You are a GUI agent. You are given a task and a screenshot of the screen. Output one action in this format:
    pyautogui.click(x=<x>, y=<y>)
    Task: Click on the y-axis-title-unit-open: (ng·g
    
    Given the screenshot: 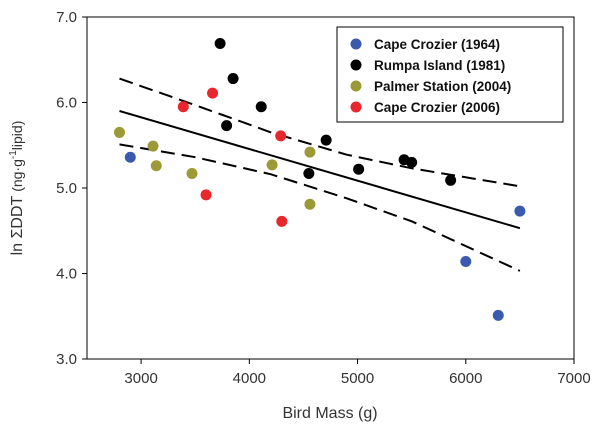 What is the action you would take?
    pyautogui.click(x=17, y=177)
    